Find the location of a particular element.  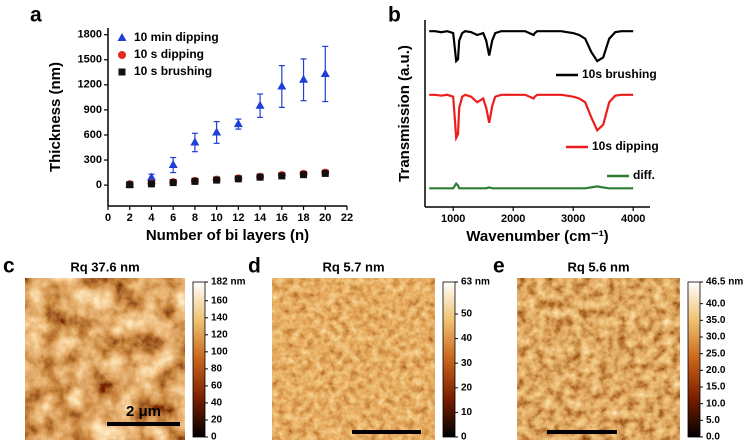

x-tick-label: 14 is located at coordinates (260, 218).